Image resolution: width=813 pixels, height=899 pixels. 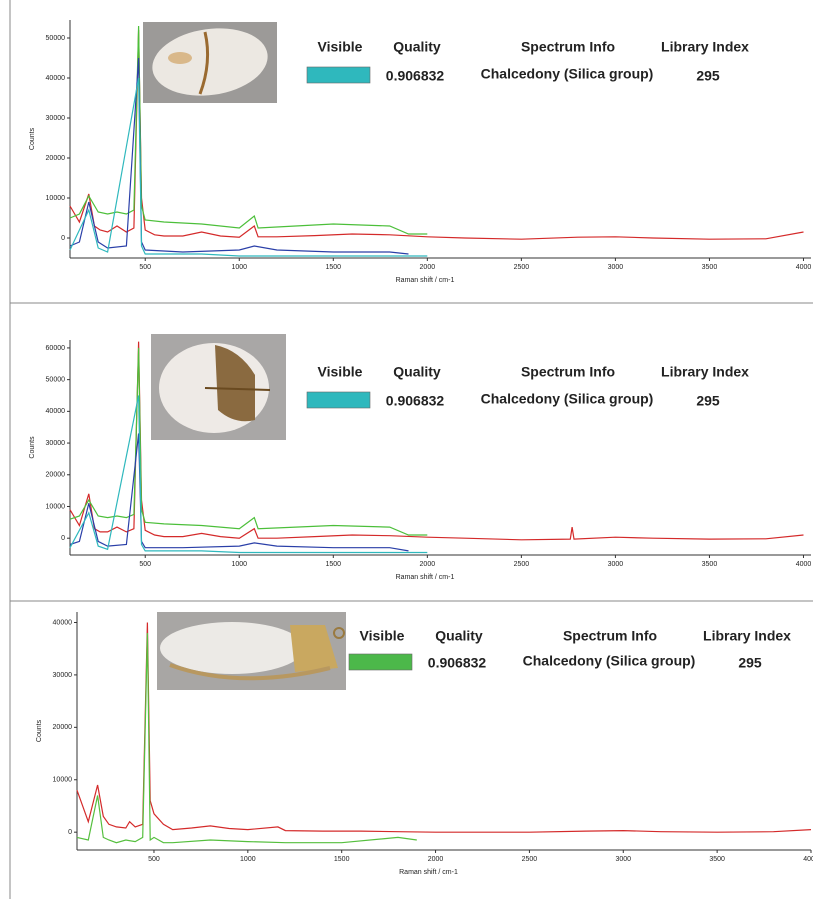 What do you see at coordinates (56, 348) in the screenshot?
I see `y-tick-label: 60000` at bounding box center [56, 348].